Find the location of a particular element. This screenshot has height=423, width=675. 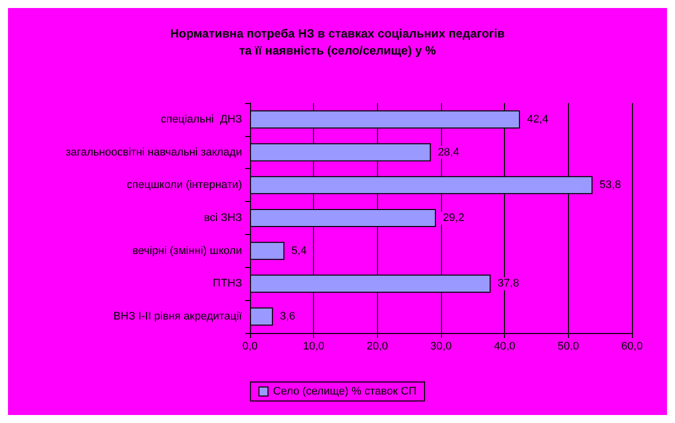

y-tick-label: всі ЗНЗ is located at coordinates (223, 218).